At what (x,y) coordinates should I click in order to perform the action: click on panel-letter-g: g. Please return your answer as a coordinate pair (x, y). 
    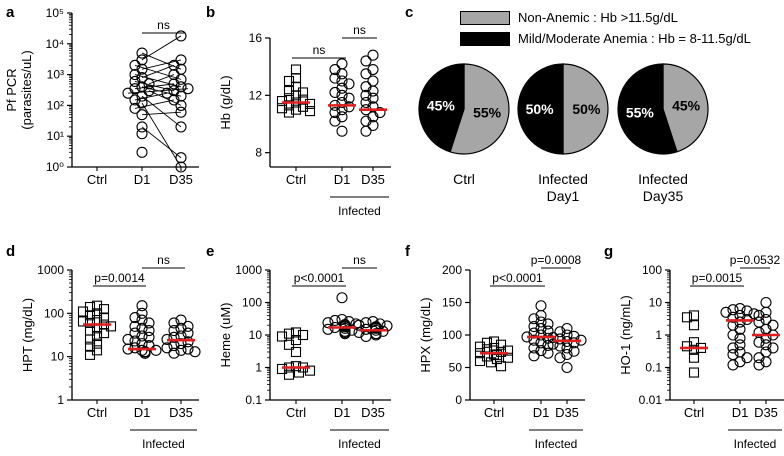
    Looking at the image, I should click on (609, 251).